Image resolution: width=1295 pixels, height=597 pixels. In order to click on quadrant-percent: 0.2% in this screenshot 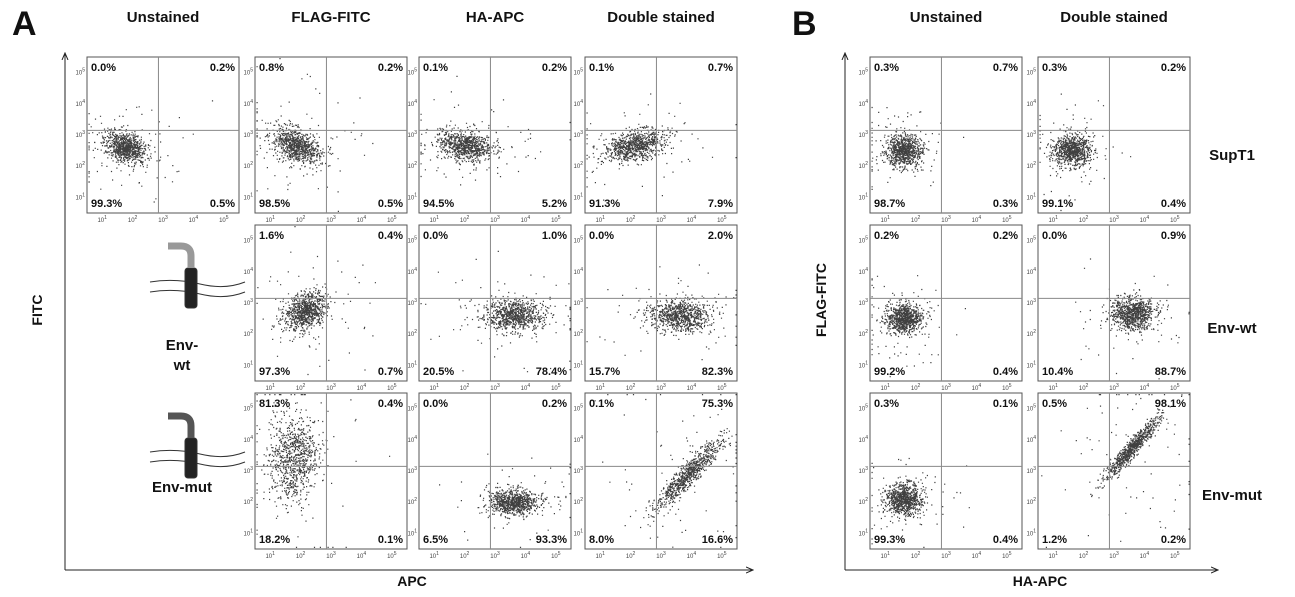, I will do `click(1173, 540)`.